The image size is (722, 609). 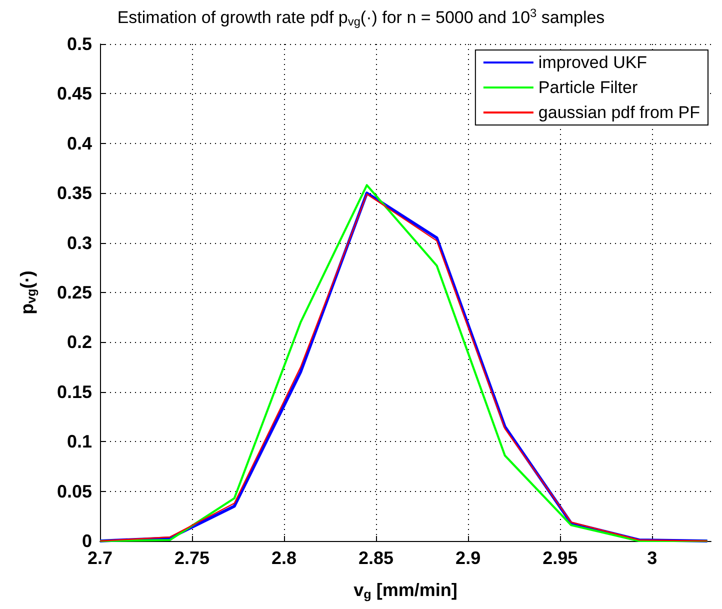 What do you see at coordinates (79, 143) in the screenshot?
I see `y-tick-label: 0.4` at bounding box center [79, 143].